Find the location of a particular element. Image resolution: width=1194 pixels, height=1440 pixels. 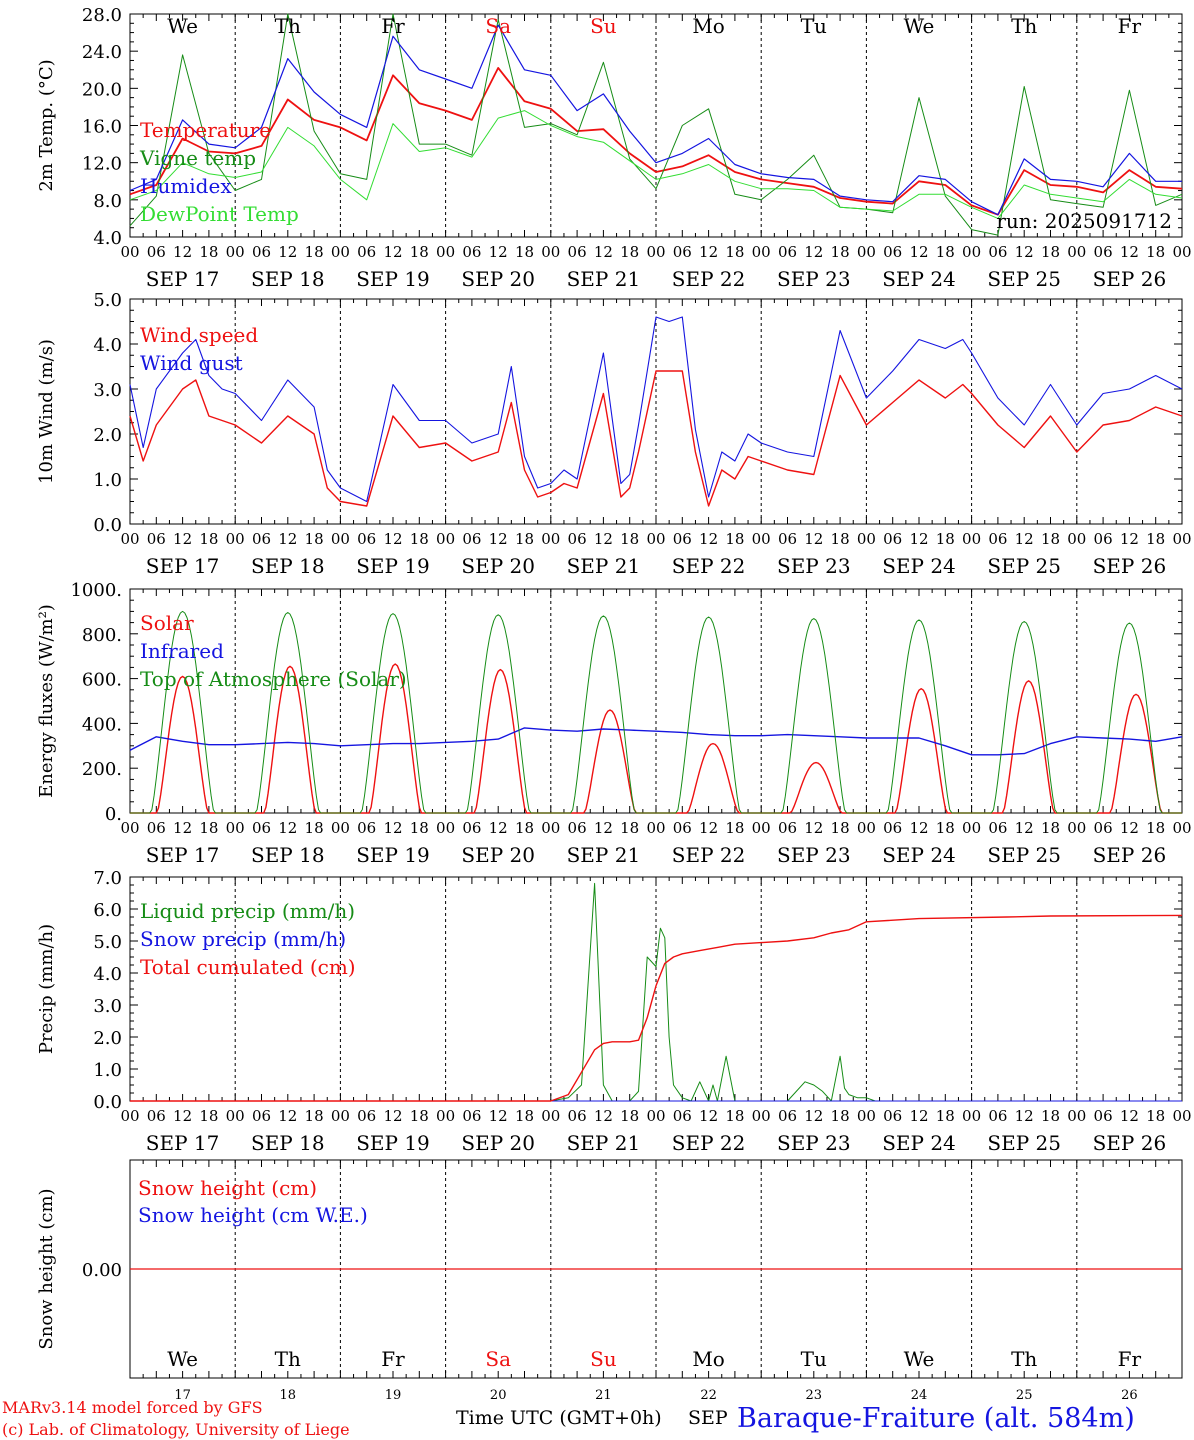

series-line-humidex is located at coordinates (655, 120).